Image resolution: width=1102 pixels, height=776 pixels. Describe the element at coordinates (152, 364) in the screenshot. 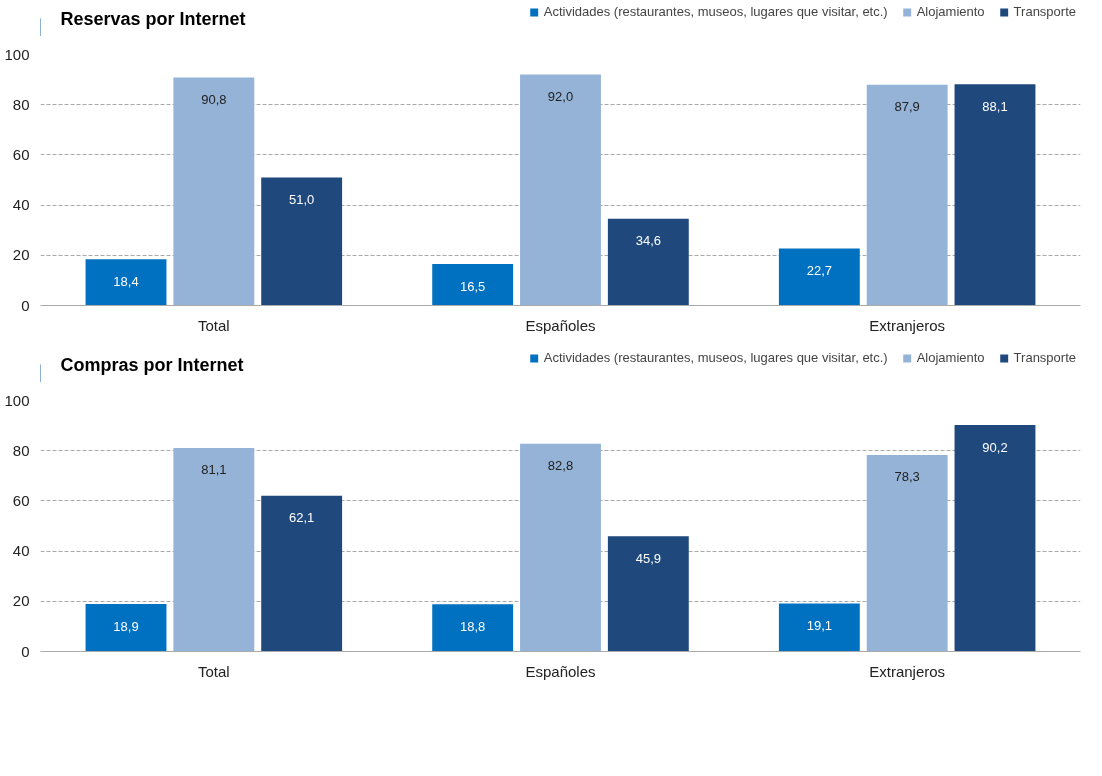

I see `chart-title: Compras por Internet` at that location.